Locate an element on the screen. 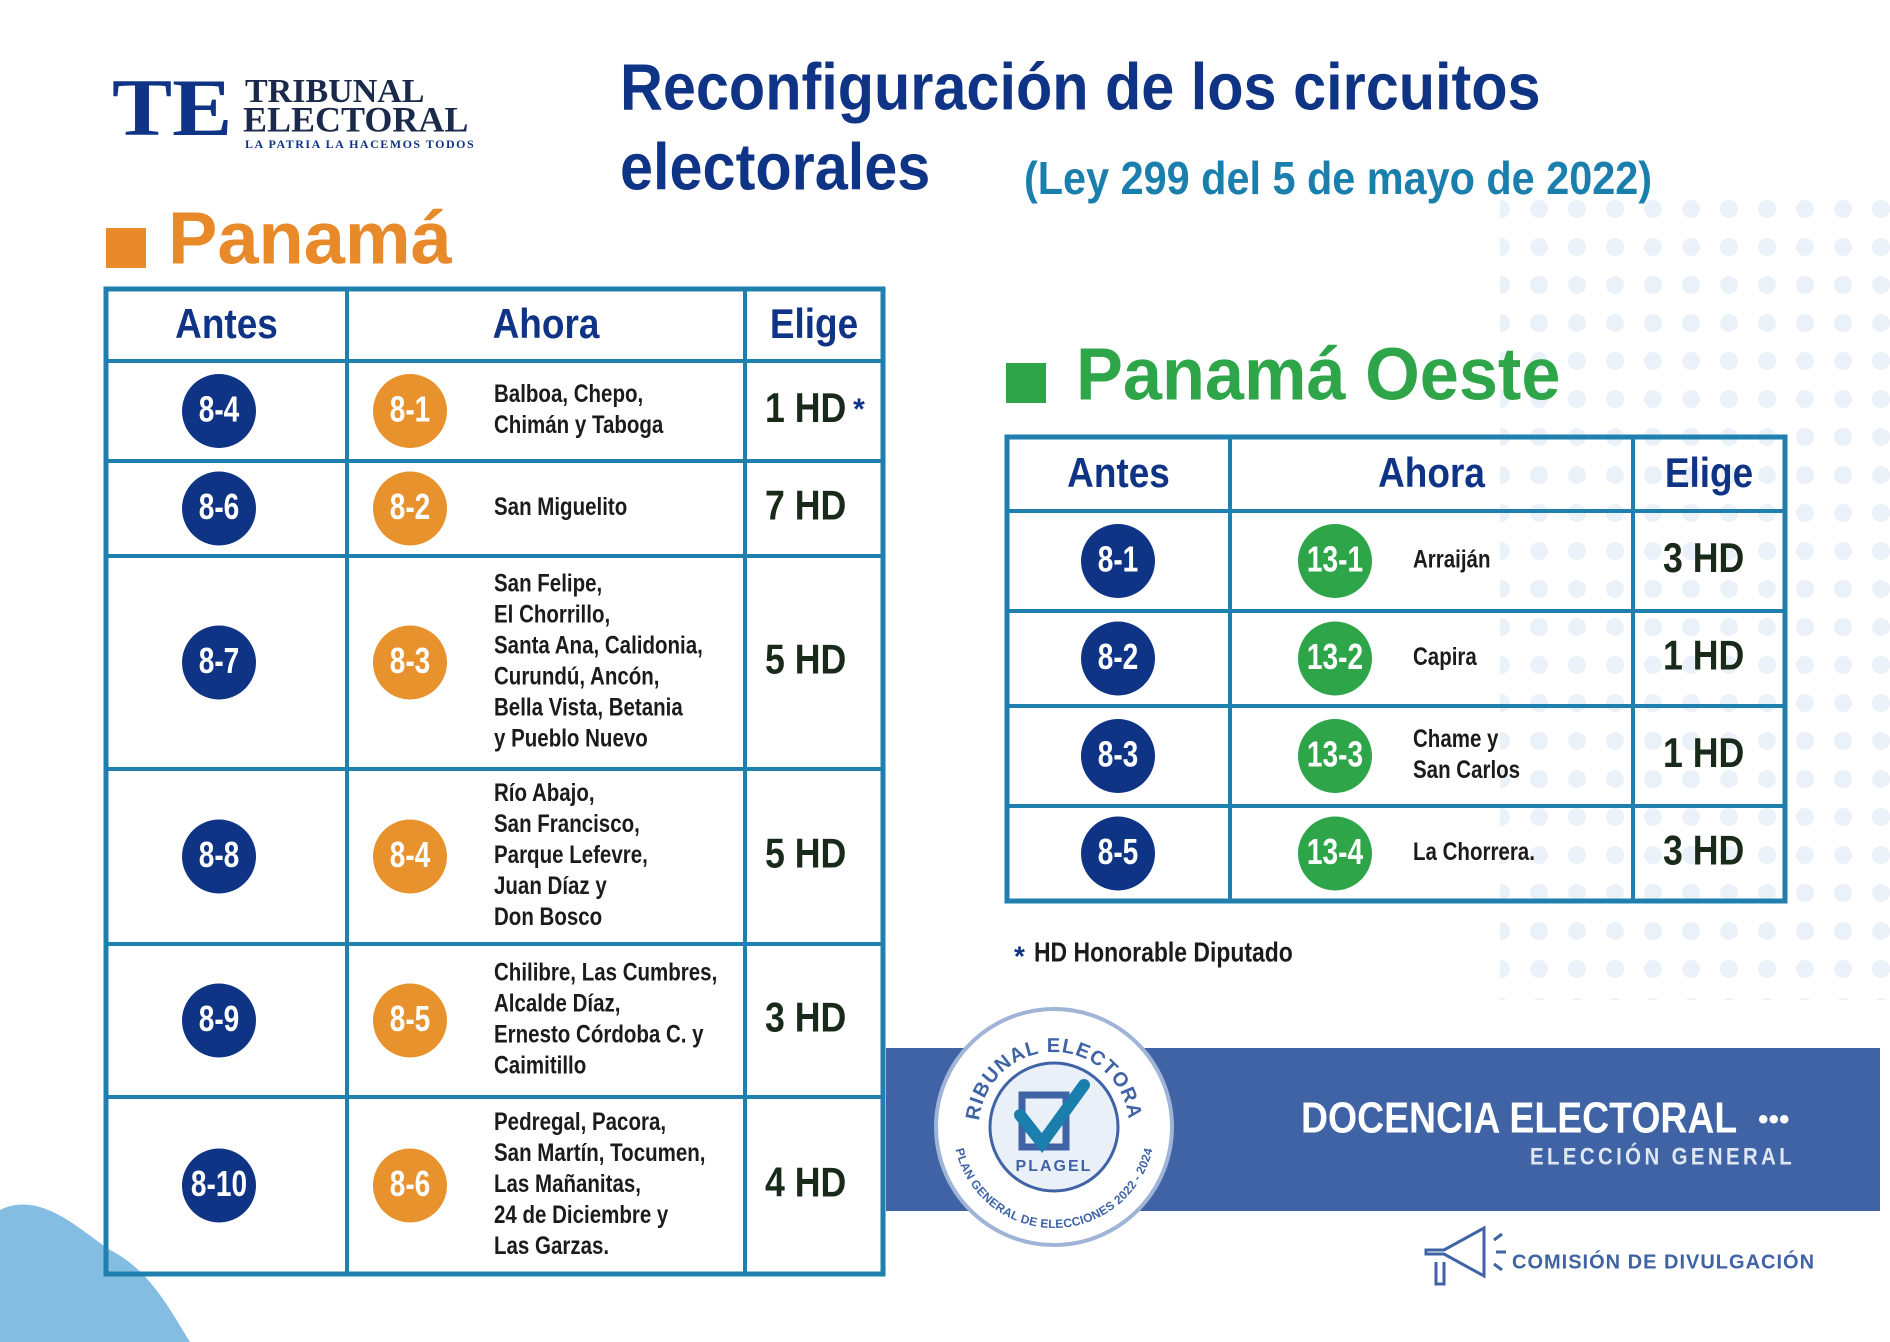 Image resolution: width=1890 pixels, height=1342 pixels. place: San Carlos is located at coordinates (1466, 769).